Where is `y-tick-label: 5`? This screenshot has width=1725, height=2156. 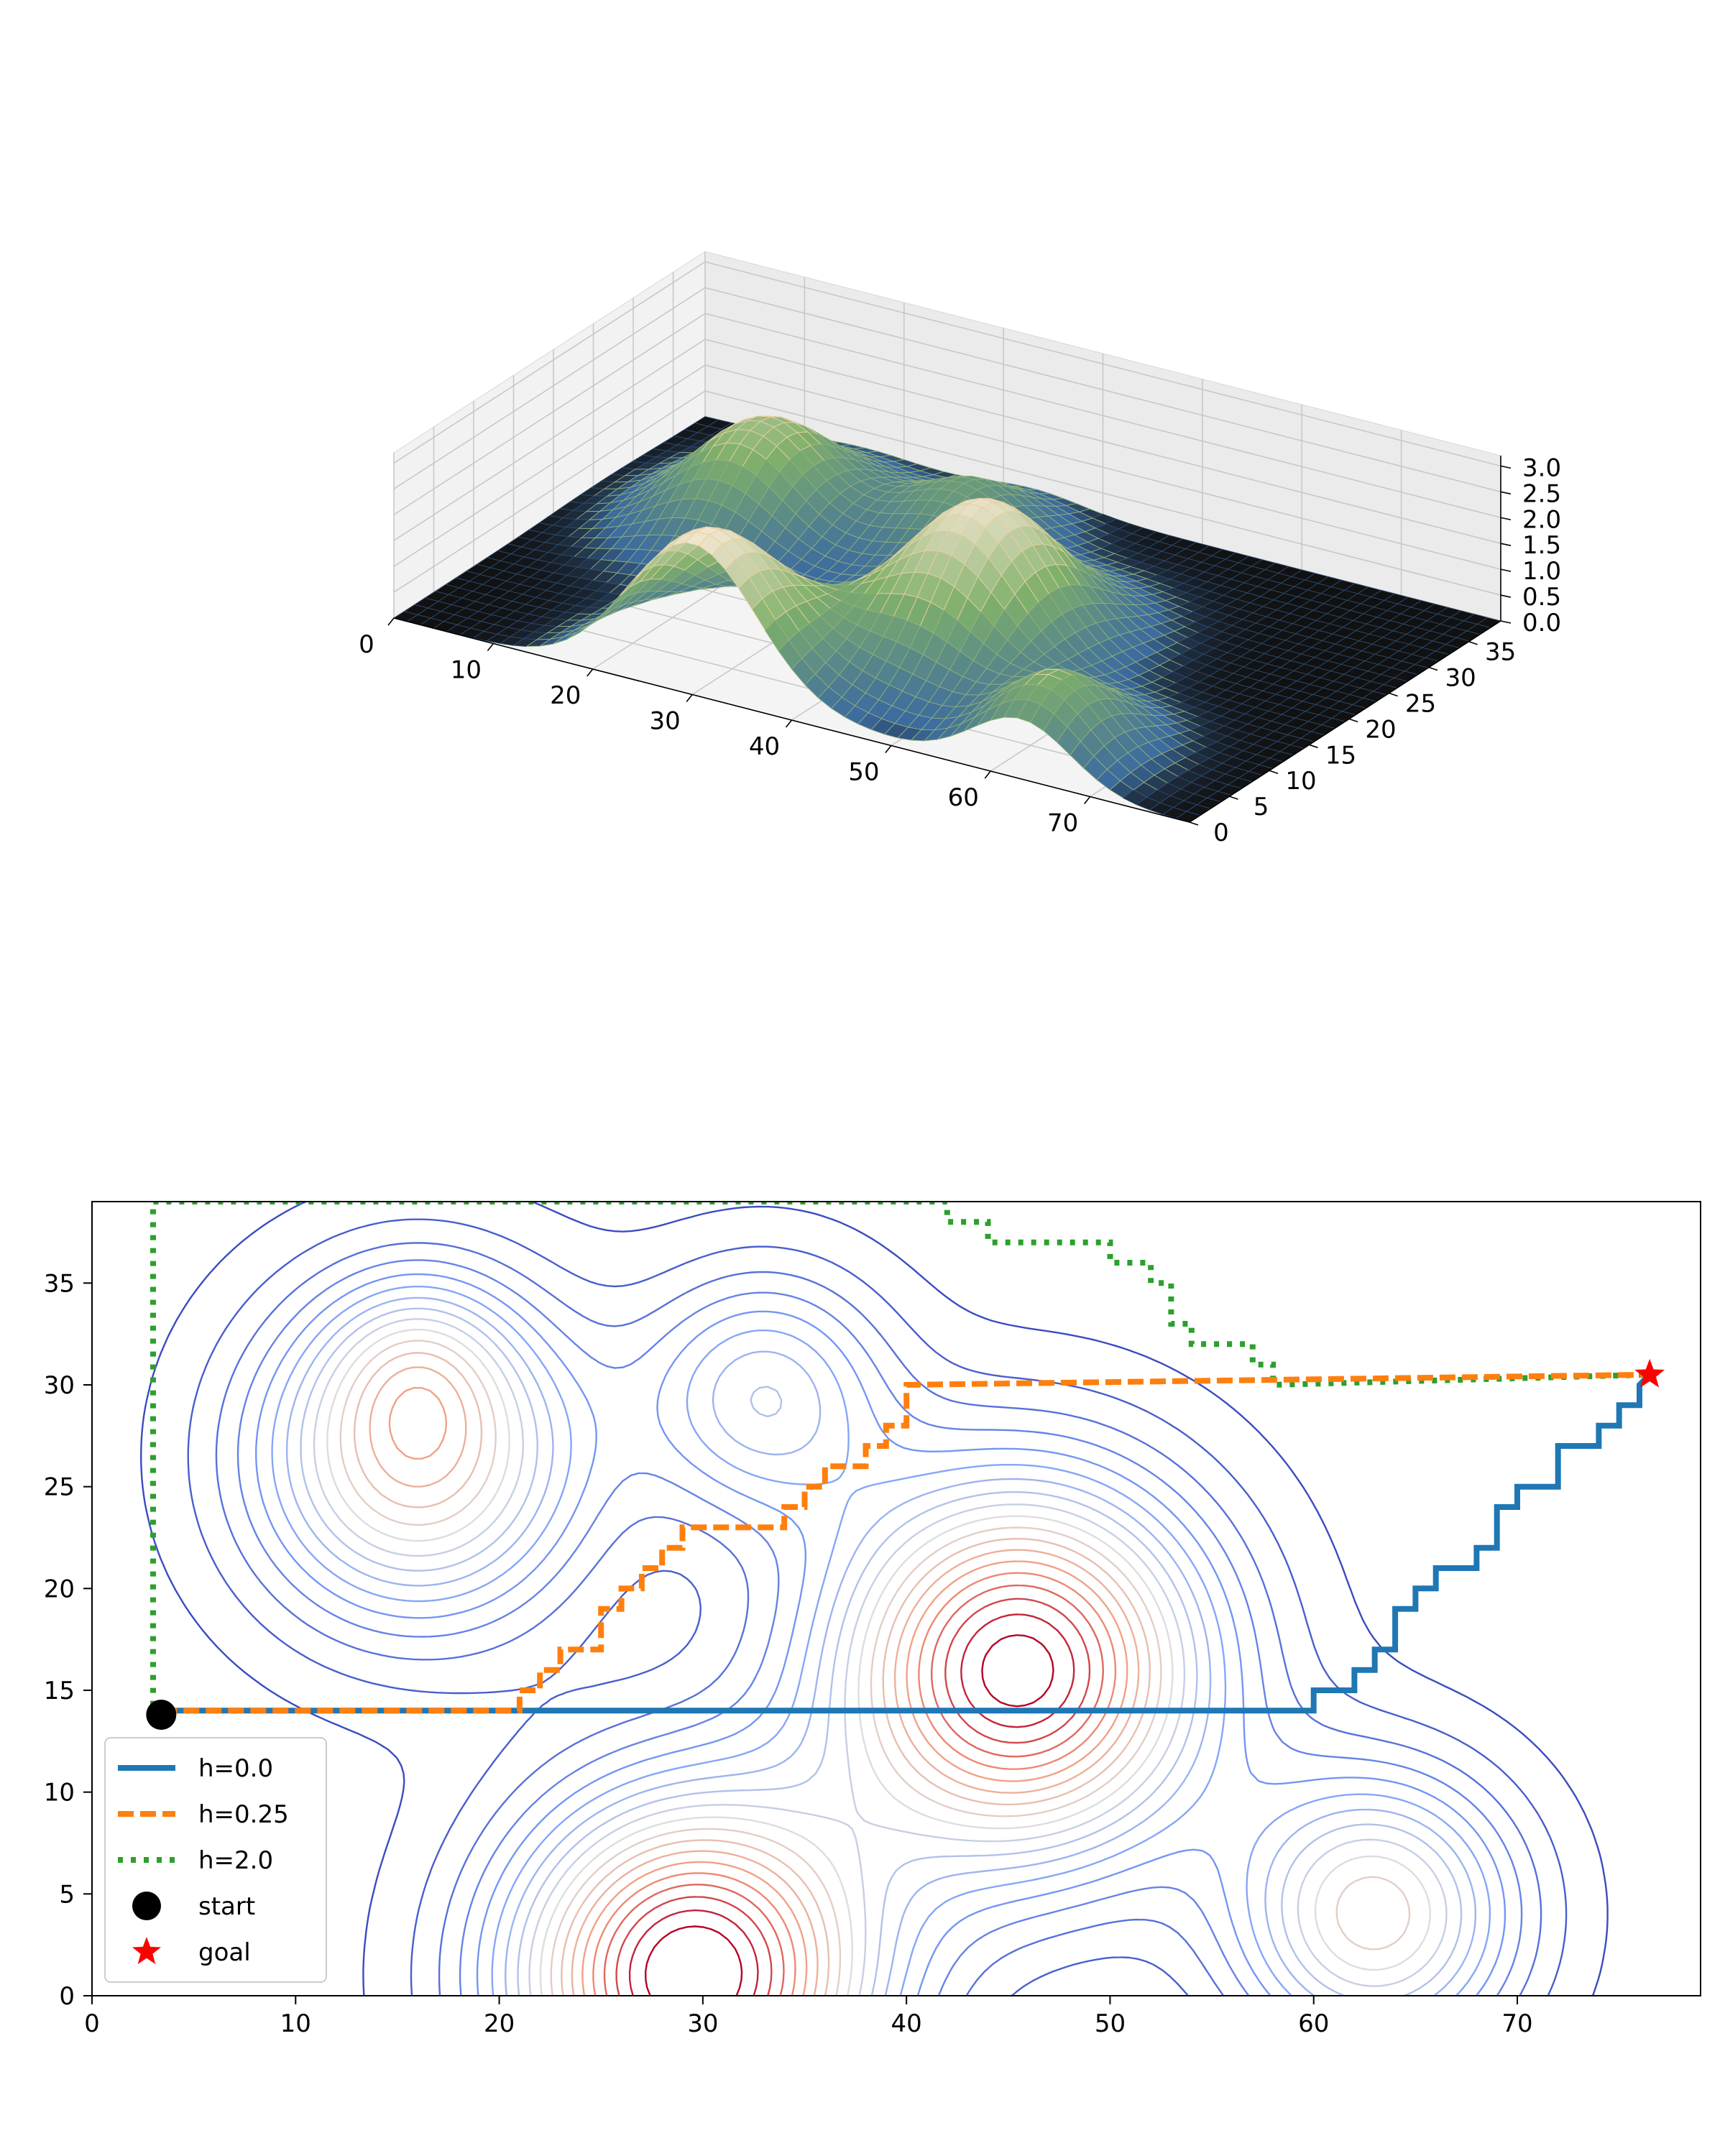 y-tick-label: 5 is located at coordinates (67, 1894).